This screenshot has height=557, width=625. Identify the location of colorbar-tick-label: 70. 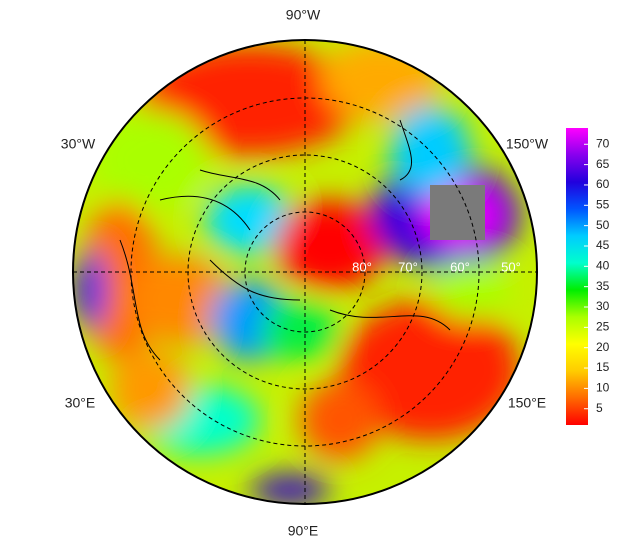
(603, 143).